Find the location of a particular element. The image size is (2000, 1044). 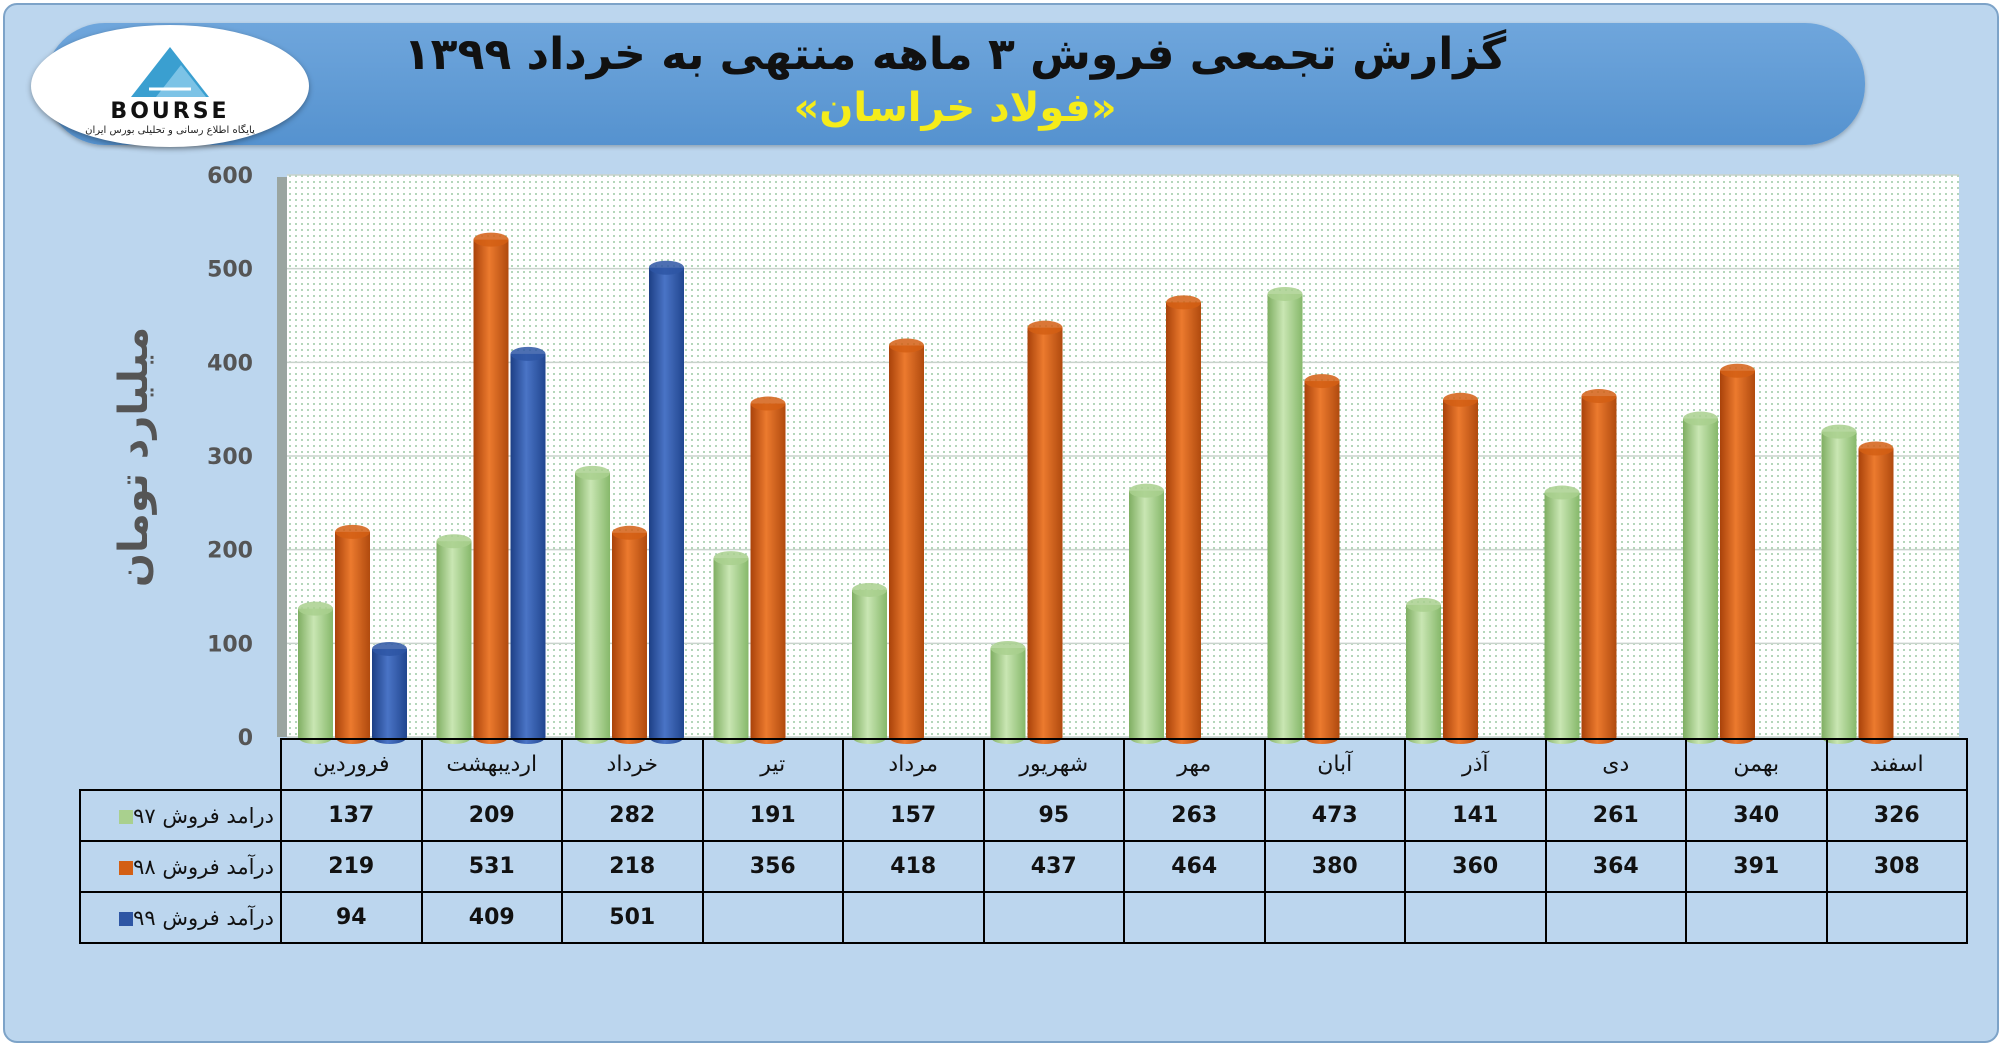

data-label: 209 is located at coordinates (491, 815).